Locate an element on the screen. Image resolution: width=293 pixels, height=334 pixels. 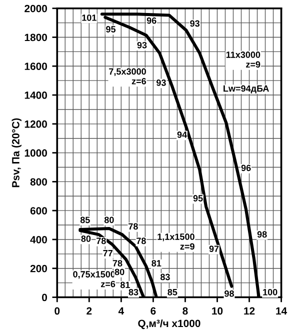
y-tick-label: 1800 is located at coordinates (35, 38).